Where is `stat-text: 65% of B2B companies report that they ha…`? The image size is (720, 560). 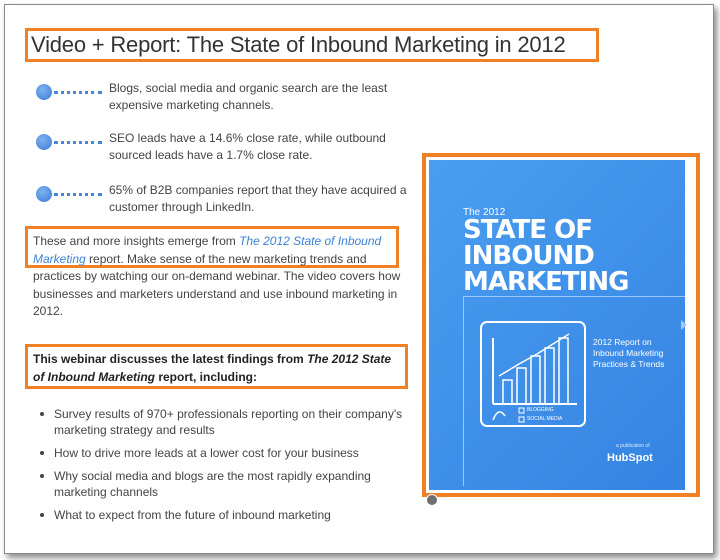
stat-text: 65% of B2B companies report that they ha… is located at coordinates (258, 198).